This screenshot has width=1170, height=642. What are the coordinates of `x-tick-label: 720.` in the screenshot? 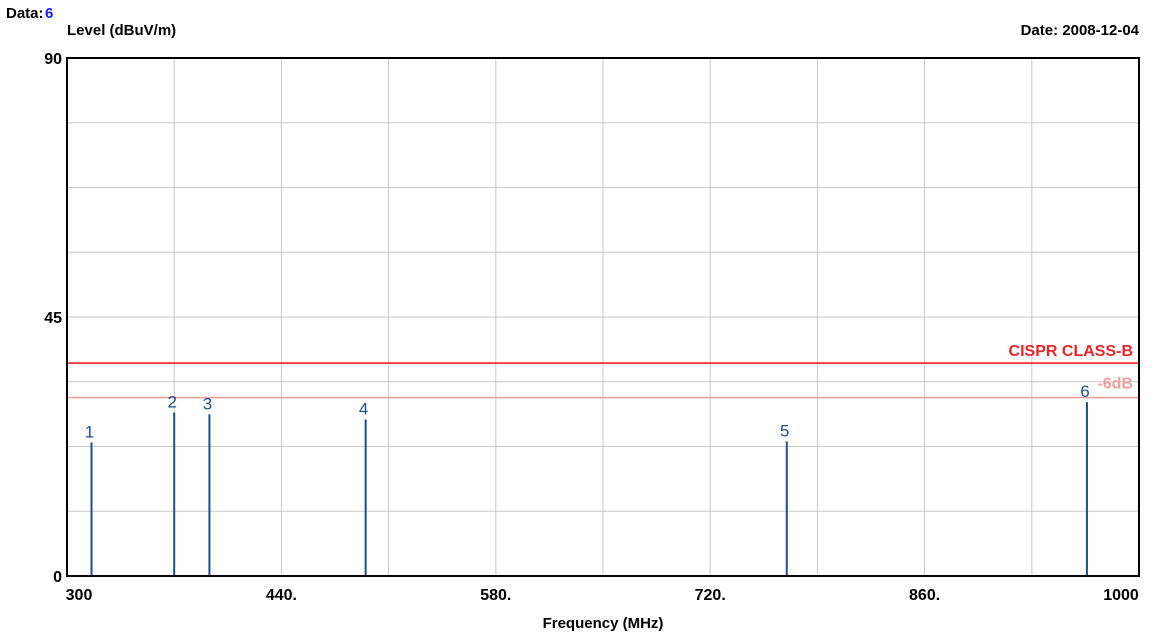 It's located at (710, 595).